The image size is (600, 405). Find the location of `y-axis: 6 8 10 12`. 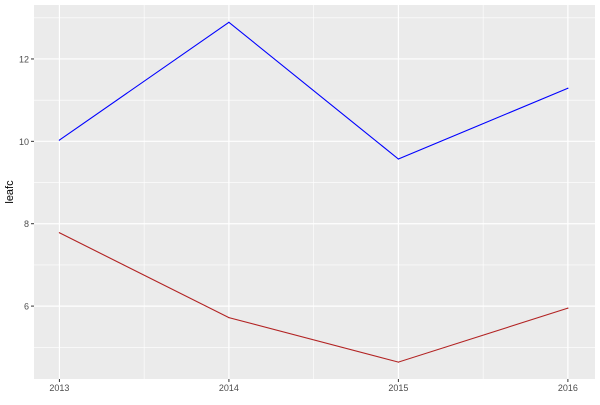

y-axis: 6 8 10 12 is located at coordinates (26, 183).